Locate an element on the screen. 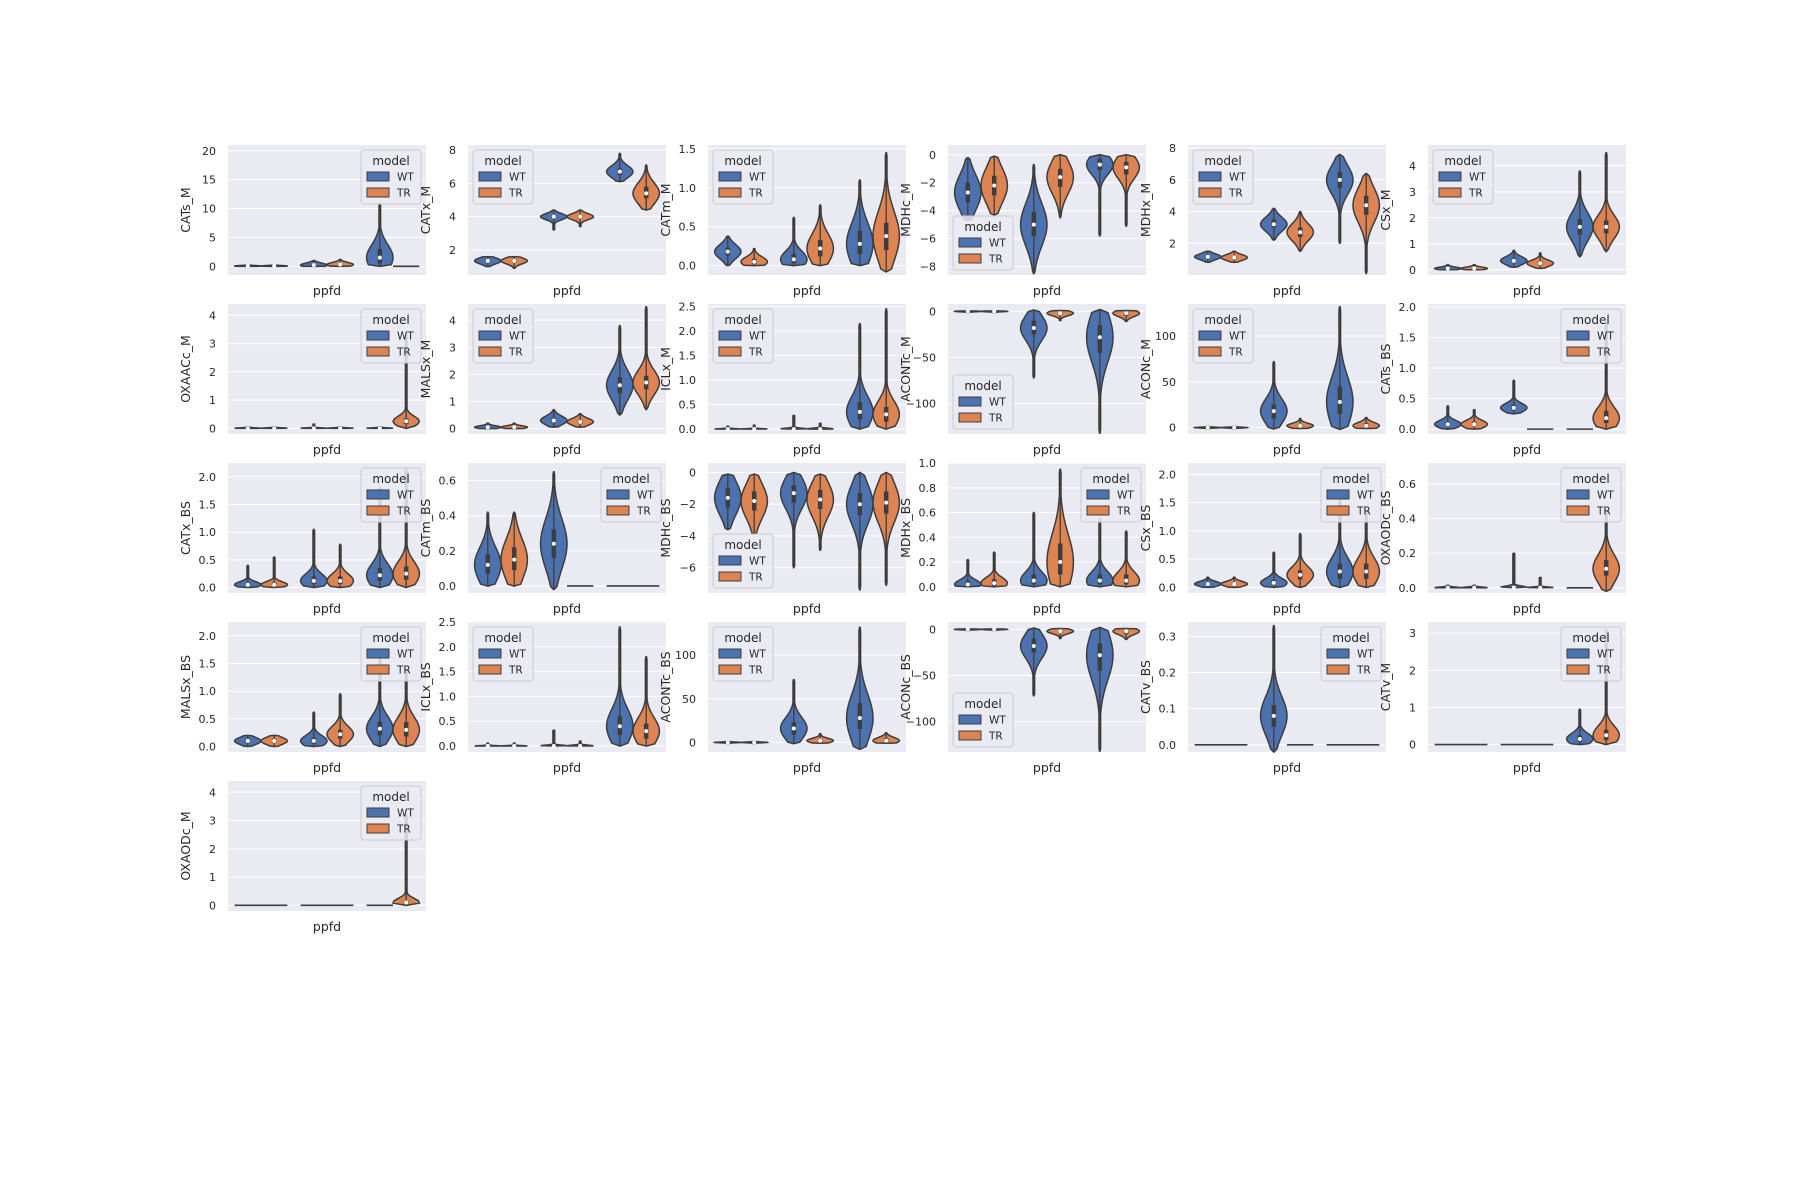  y-tick-label: −2 is located at coordinates (928, 183).